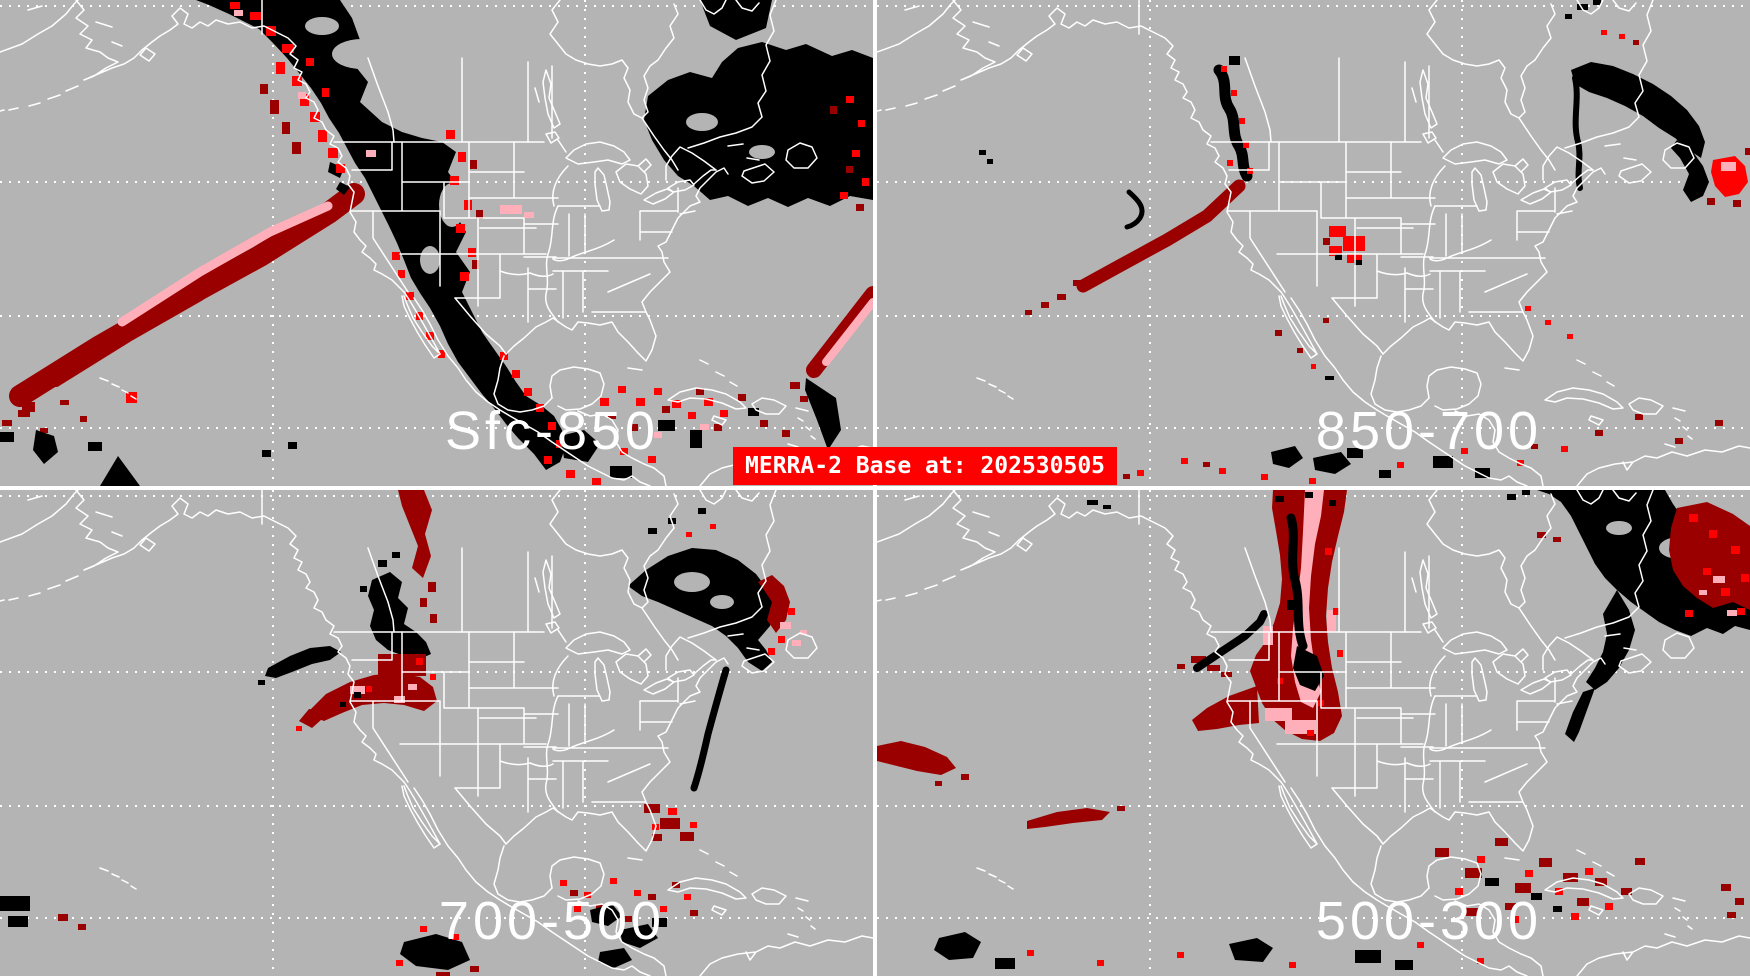 The height and width of the screenshot is (976, 1750). I want to click on panel-label-850-700: 850-700, so click(1429, 431).